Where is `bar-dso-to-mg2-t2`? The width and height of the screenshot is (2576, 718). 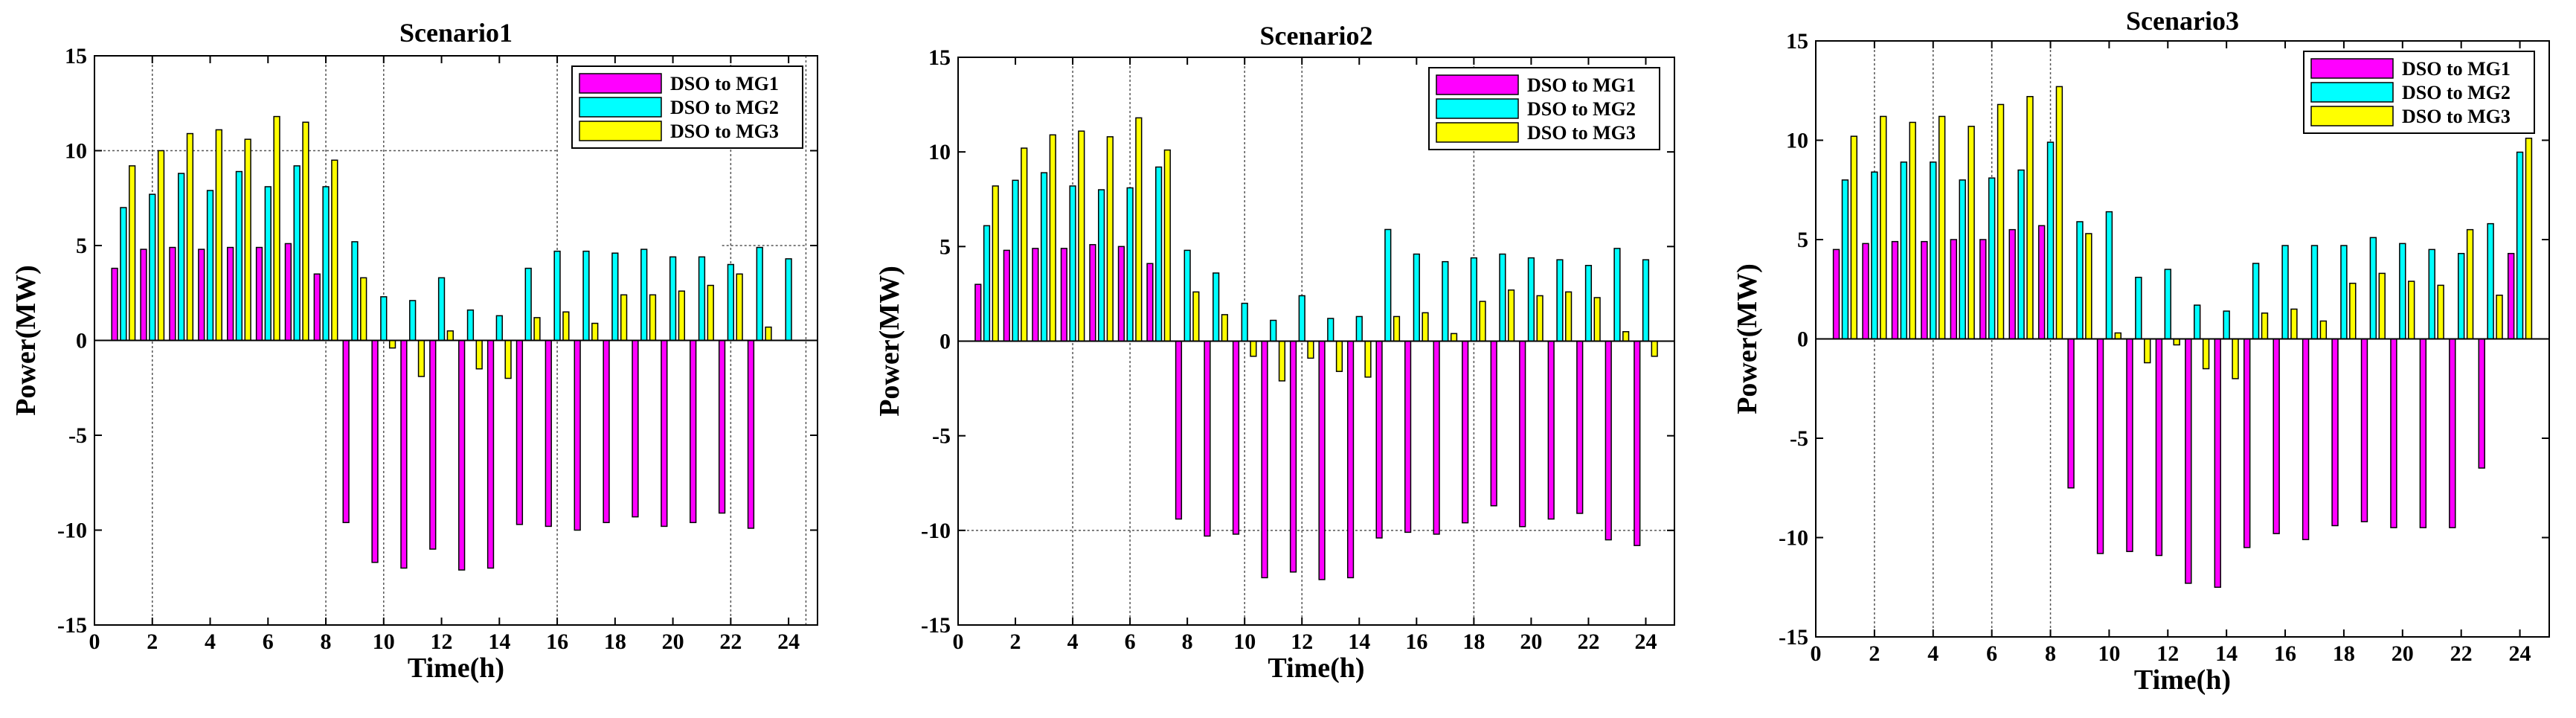 bar-dso-to-mg2-t2 is located at coordinates (1874, 255).